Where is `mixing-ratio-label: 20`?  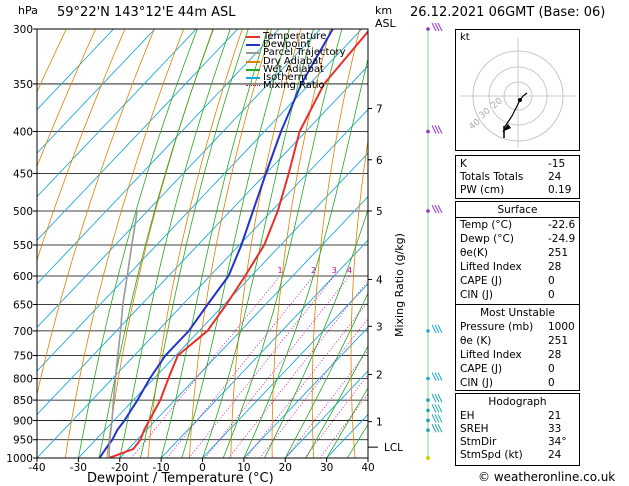 mixing-ratio-label: 20 is located at coordinates (443, 270).